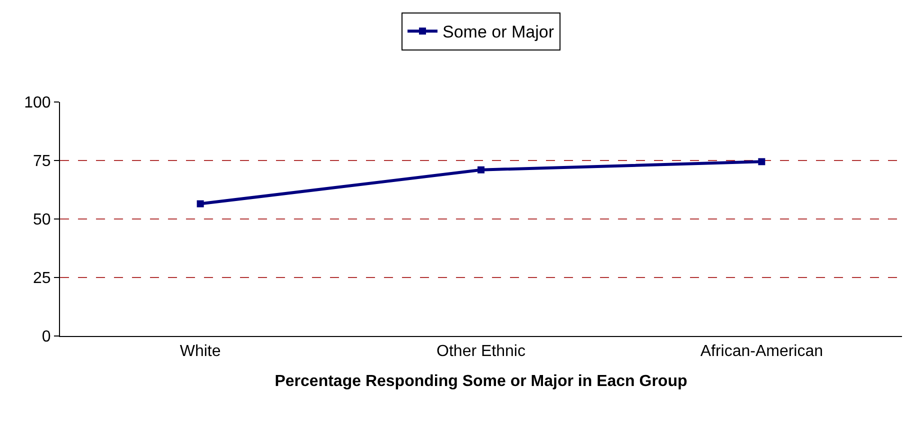 The height and width of the screenshot is (426, 922). I want to click on y-tick-label: 50, so click(42, 220).